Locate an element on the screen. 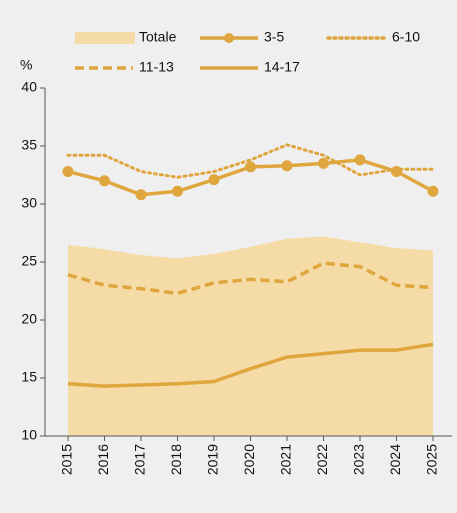  x-tick-label: 2020 is located at coordinates (249, 459).